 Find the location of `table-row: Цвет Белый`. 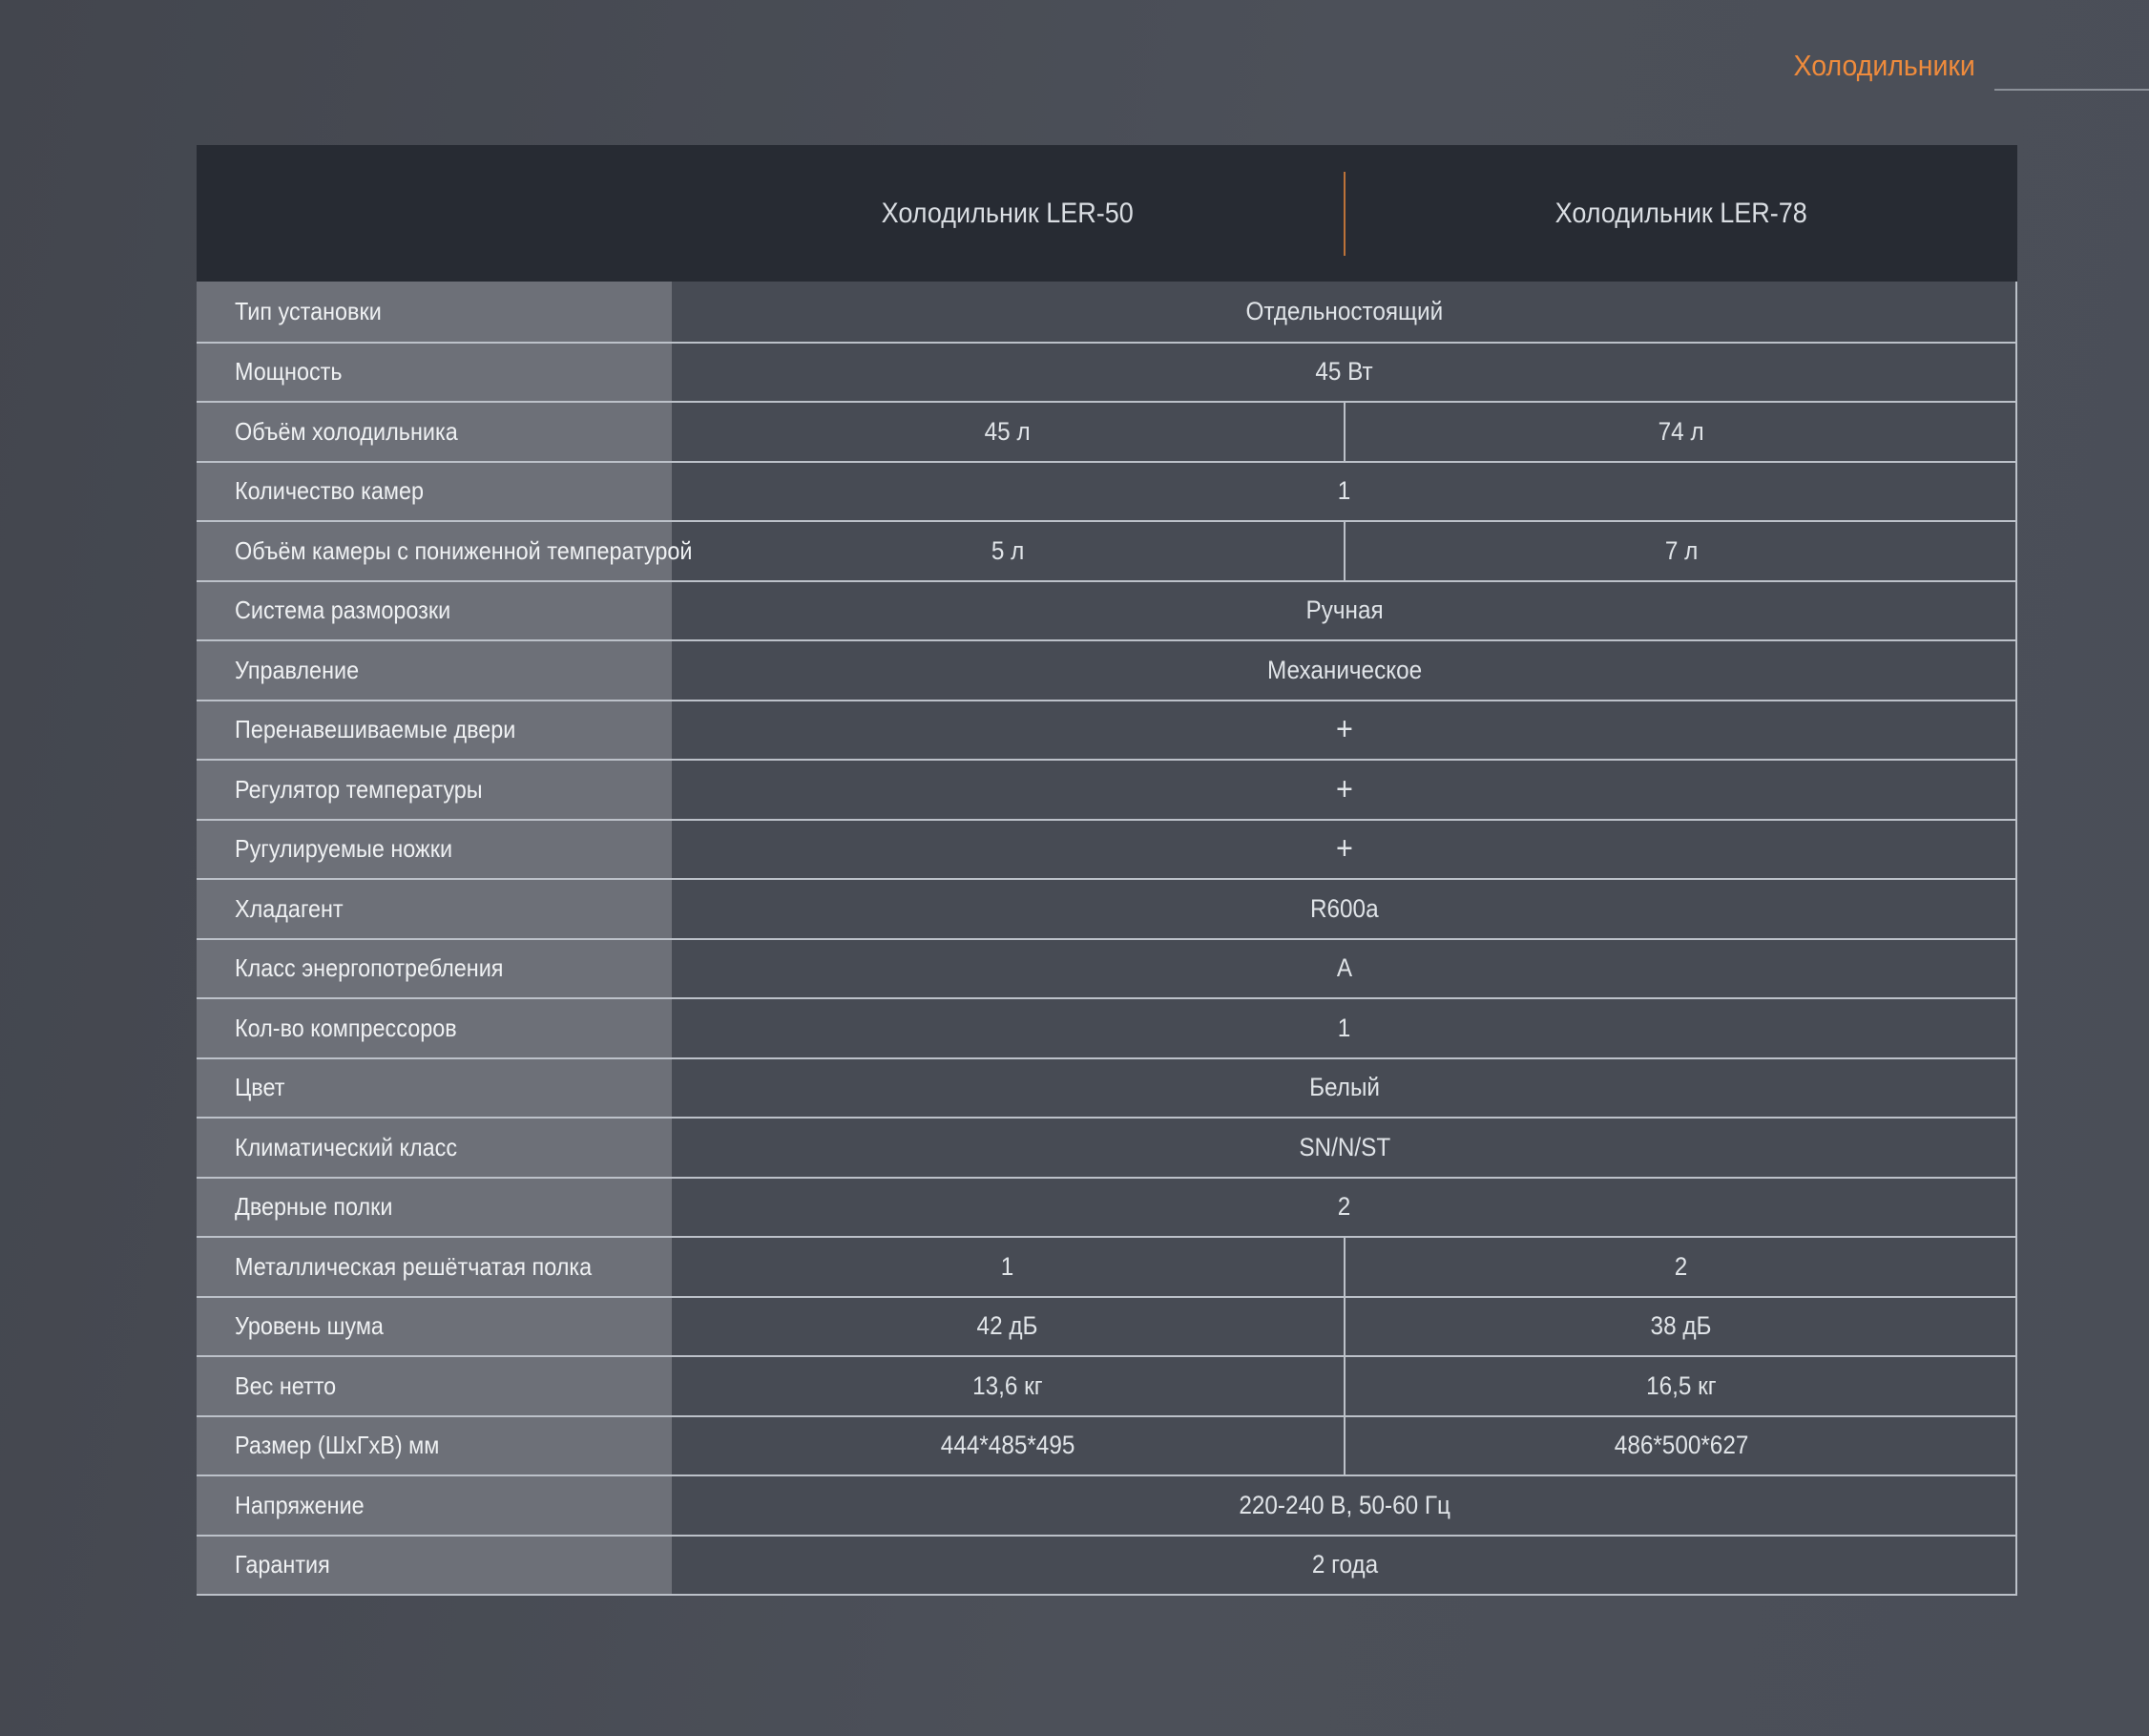

table-row: Цвет Белый is located at coordinates (1107, 1086).